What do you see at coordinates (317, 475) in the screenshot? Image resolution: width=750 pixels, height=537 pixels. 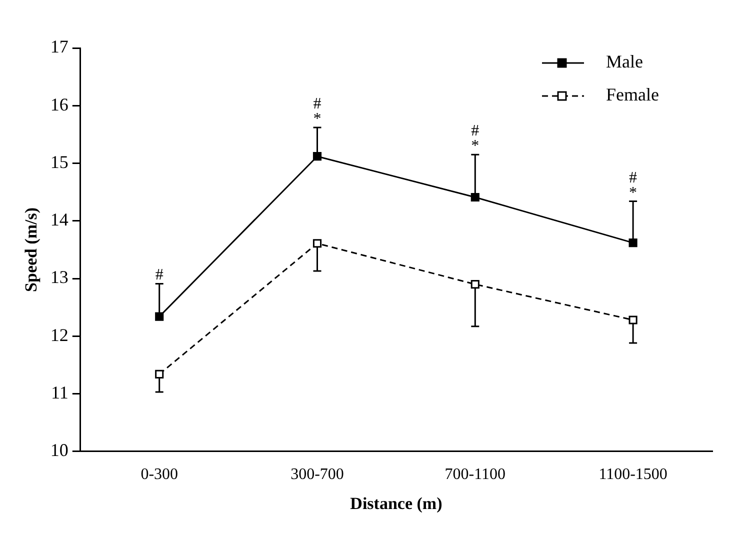 I see `x-tick-label: 300-700` at bounding box center [317, 475].